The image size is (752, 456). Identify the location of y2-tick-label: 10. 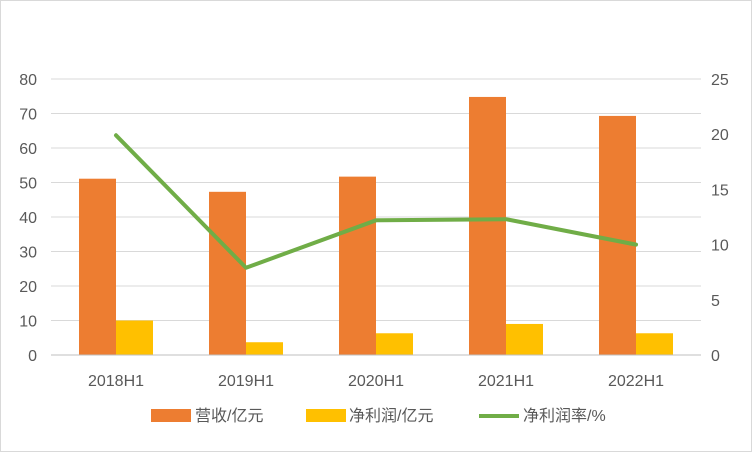
(720, 246).